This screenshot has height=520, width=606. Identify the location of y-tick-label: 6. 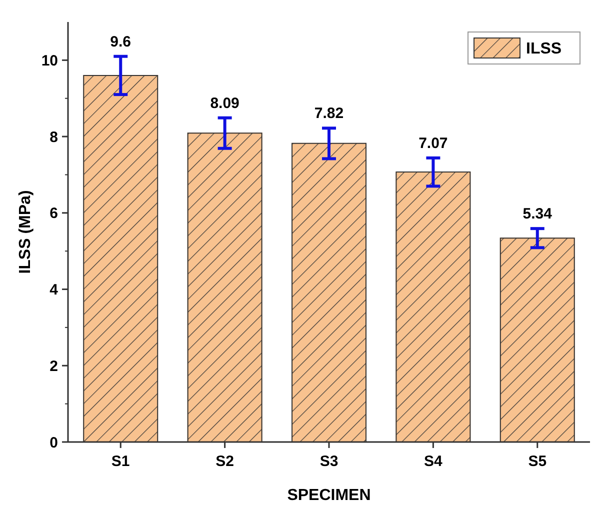
(54, 213).